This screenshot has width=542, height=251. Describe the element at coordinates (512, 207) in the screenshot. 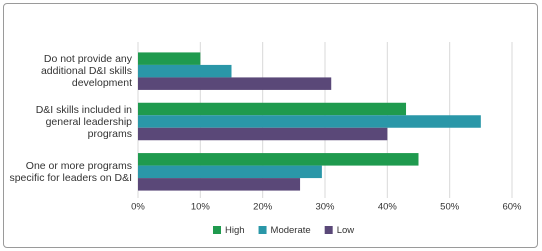

I see `x-tick-label: 60%` at that location.